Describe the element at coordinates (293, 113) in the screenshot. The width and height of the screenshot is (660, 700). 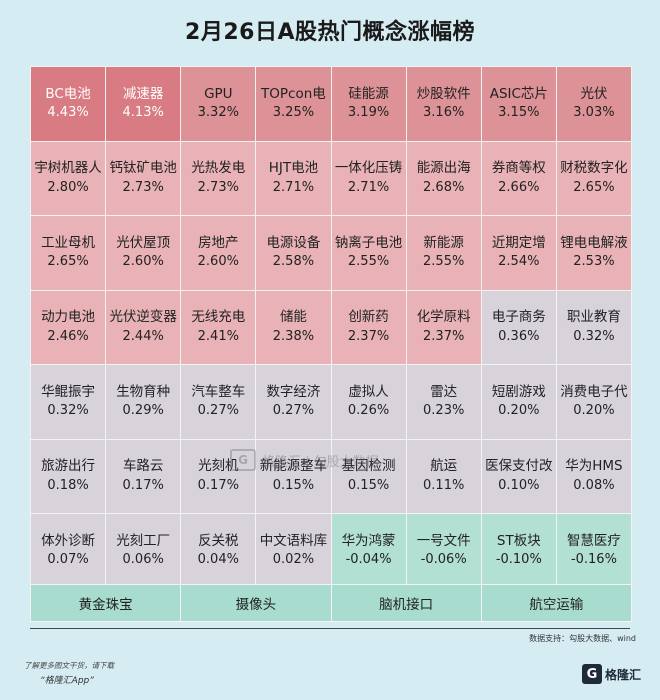
I see `concept-change: 3.25%` at that location.